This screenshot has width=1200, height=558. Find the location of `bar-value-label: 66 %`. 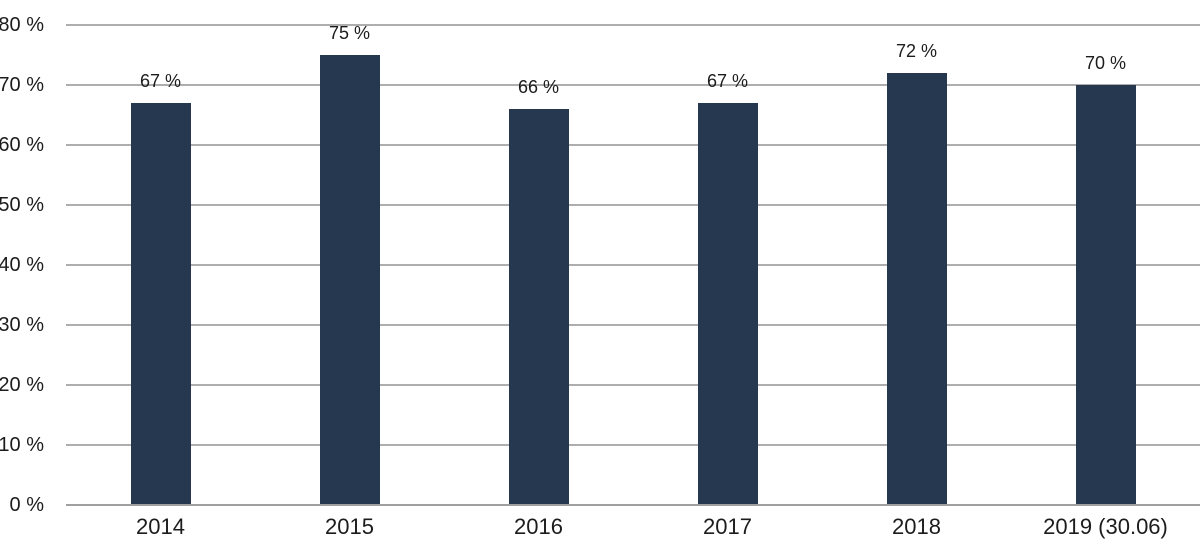

bar-value-label: 66 % is located at coordinates (538, 87).